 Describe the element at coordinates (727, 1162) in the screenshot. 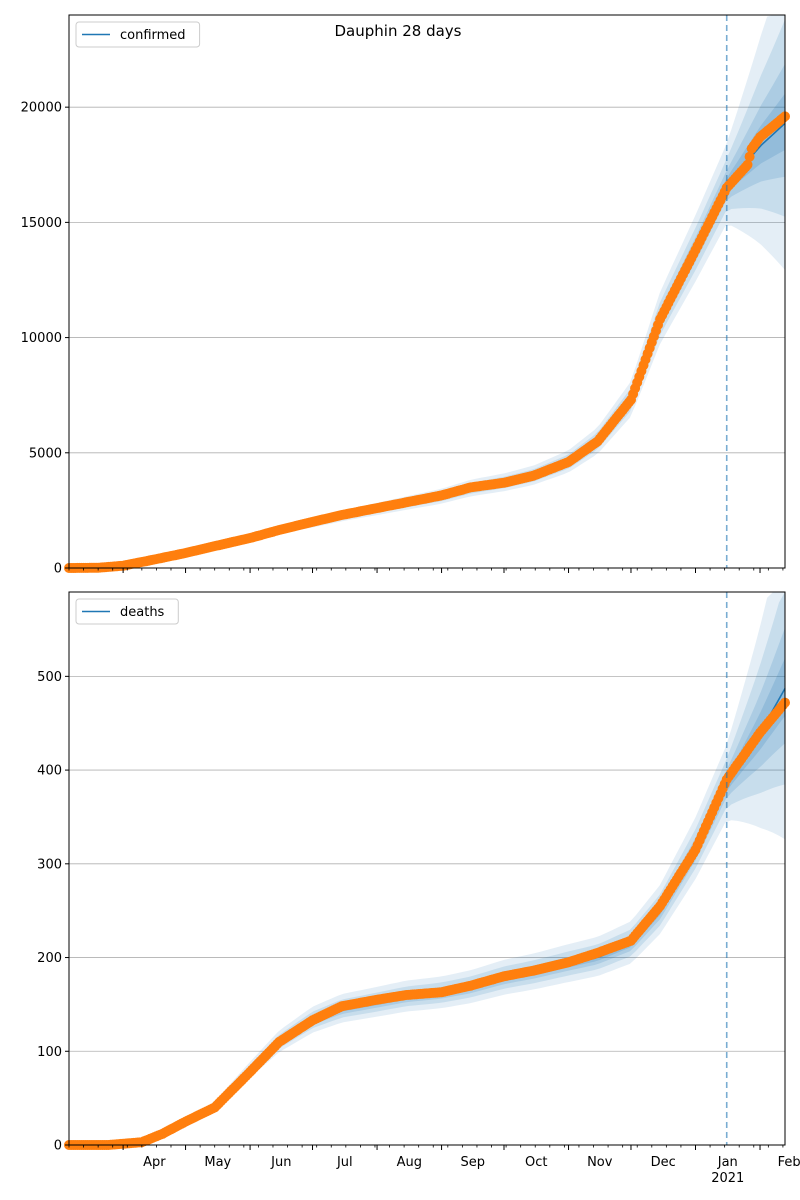

I see `x-tick-label: Jan` at that location.